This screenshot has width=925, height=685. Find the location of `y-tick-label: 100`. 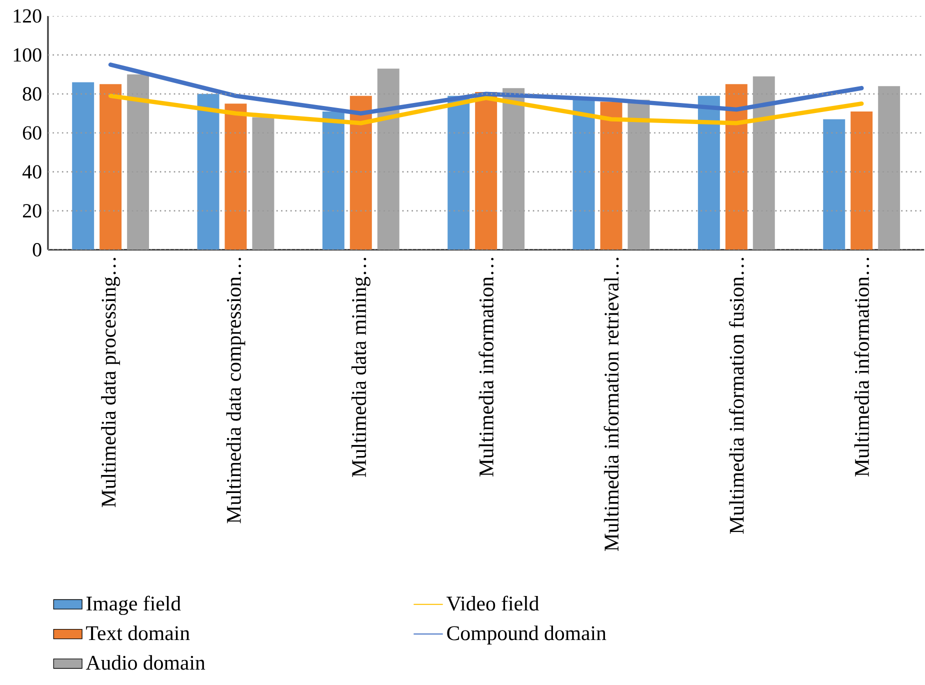

y-tick-label: 100 is located at coordinates (28, 55).